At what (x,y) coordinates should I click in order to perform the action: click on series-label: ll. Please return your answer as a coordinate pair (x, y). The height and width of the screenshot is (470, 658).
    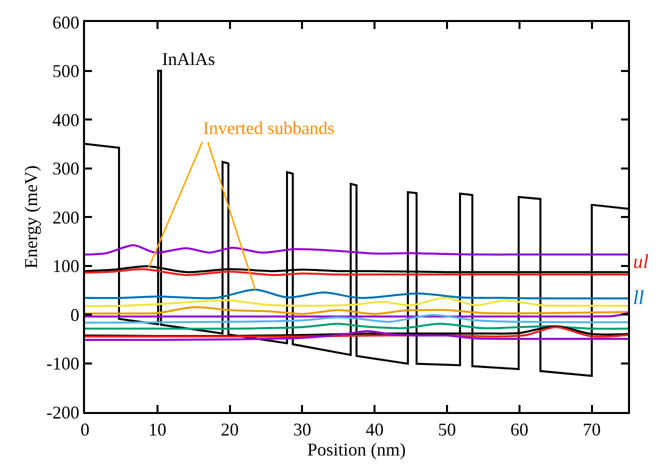
    Looking at the image, I should click on (639, 298).